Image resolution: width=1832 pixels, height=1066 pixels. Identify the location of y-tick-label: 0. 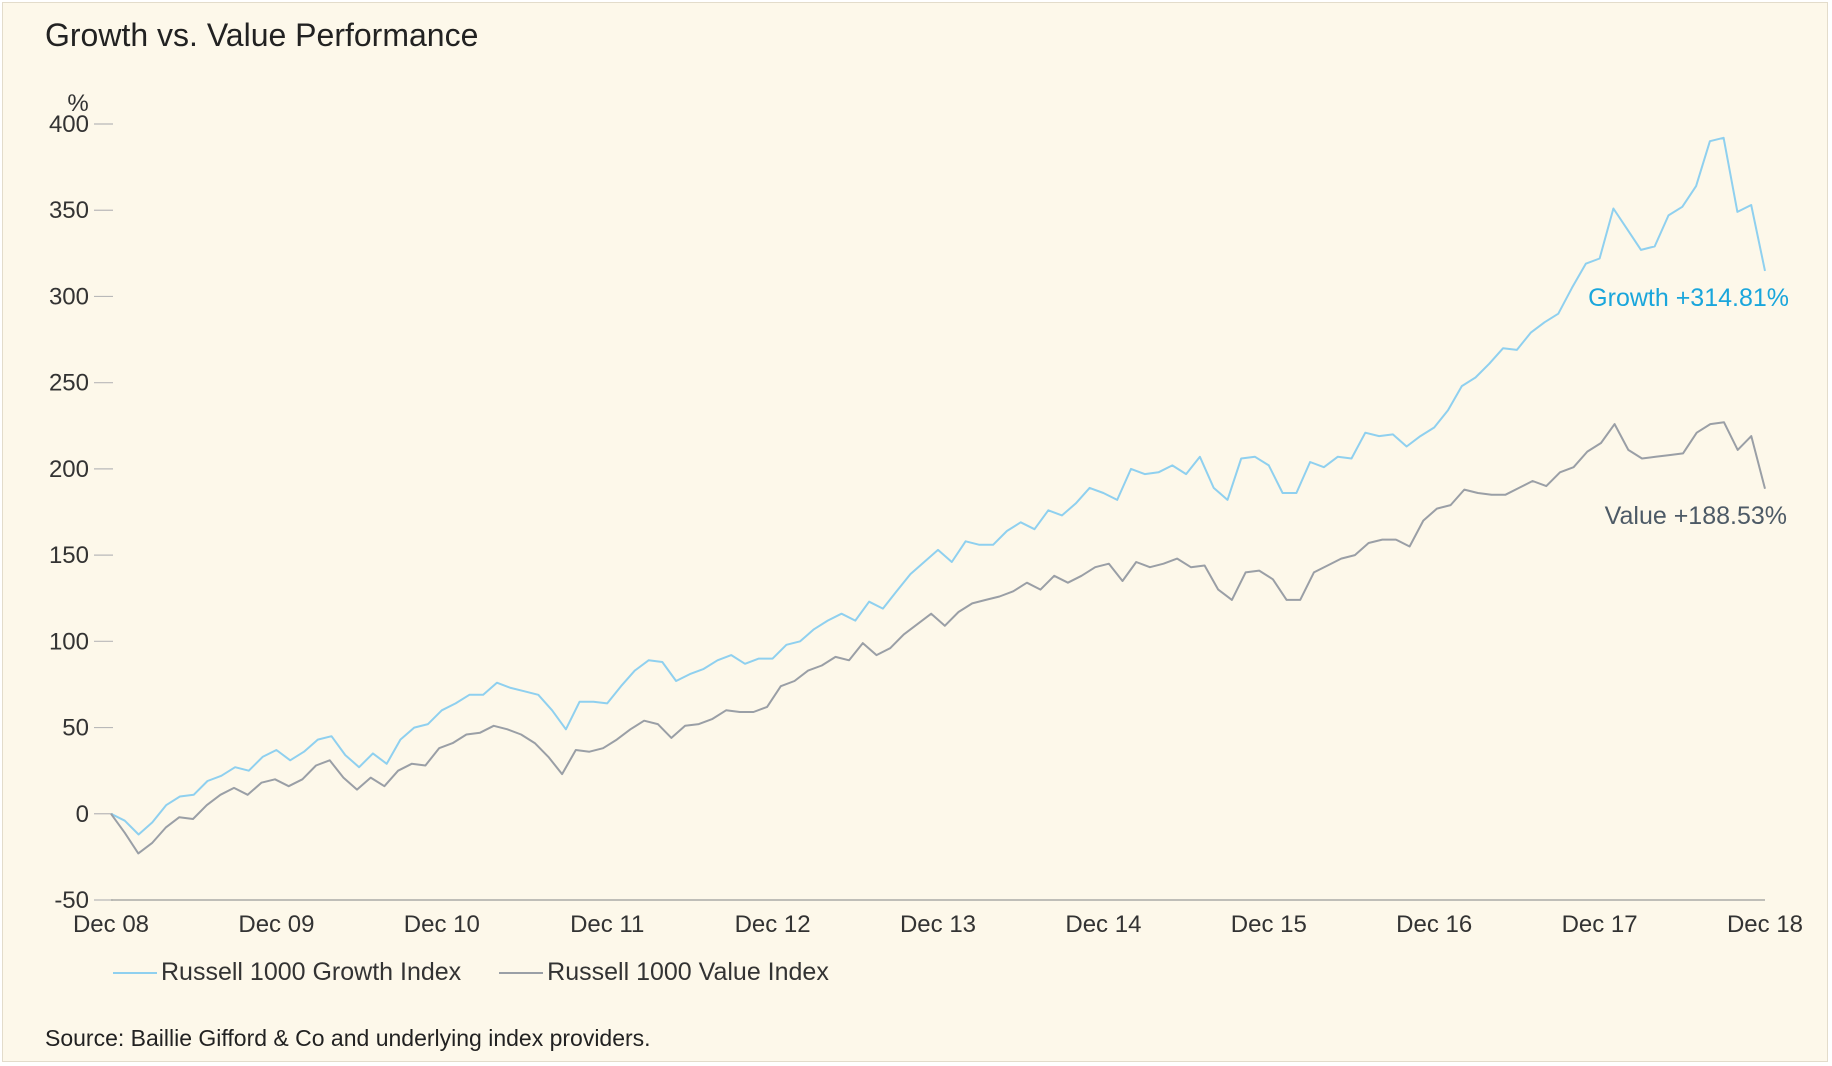
(82, 814).